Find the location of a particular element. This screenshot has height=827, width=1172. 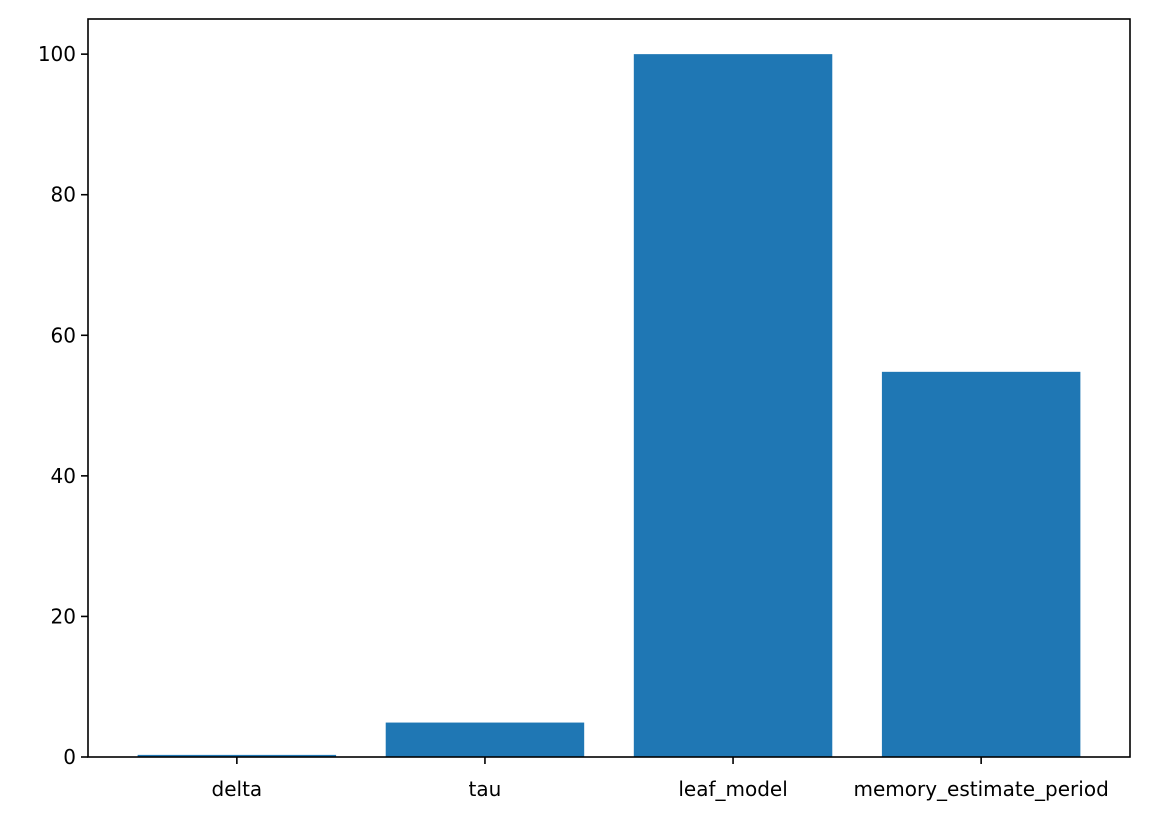

y-tick-label: 20 is located at coordinates (63, 616).